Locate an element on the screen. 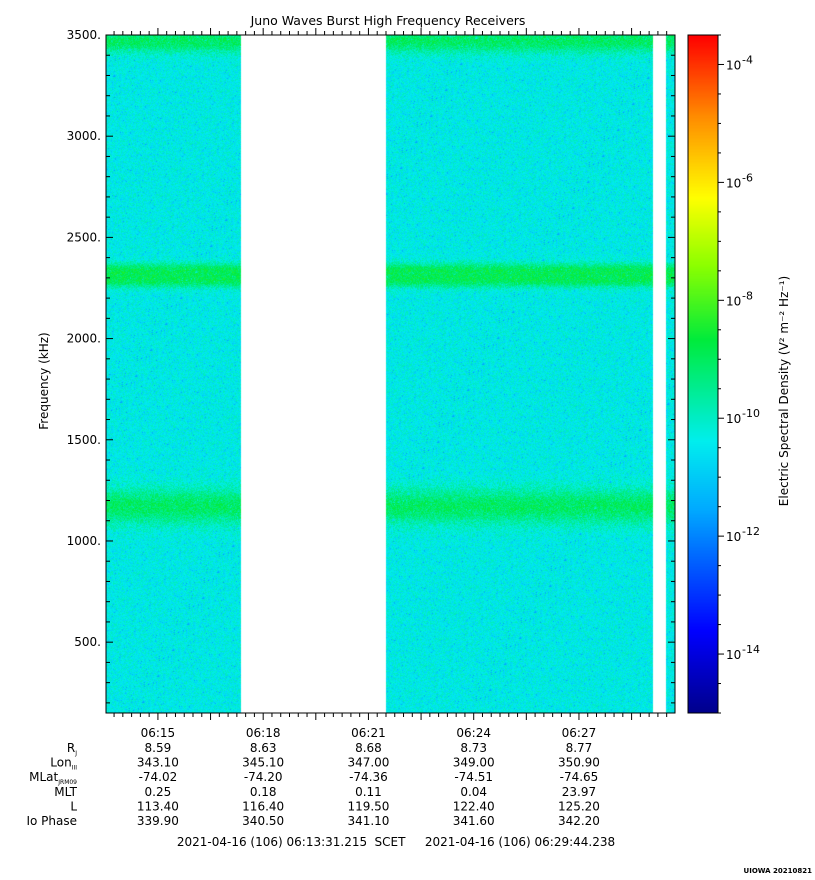 The width and height of the screenshot is (815, 880). ephemeris-value: -74.65 is located at coordinates (579, 777).